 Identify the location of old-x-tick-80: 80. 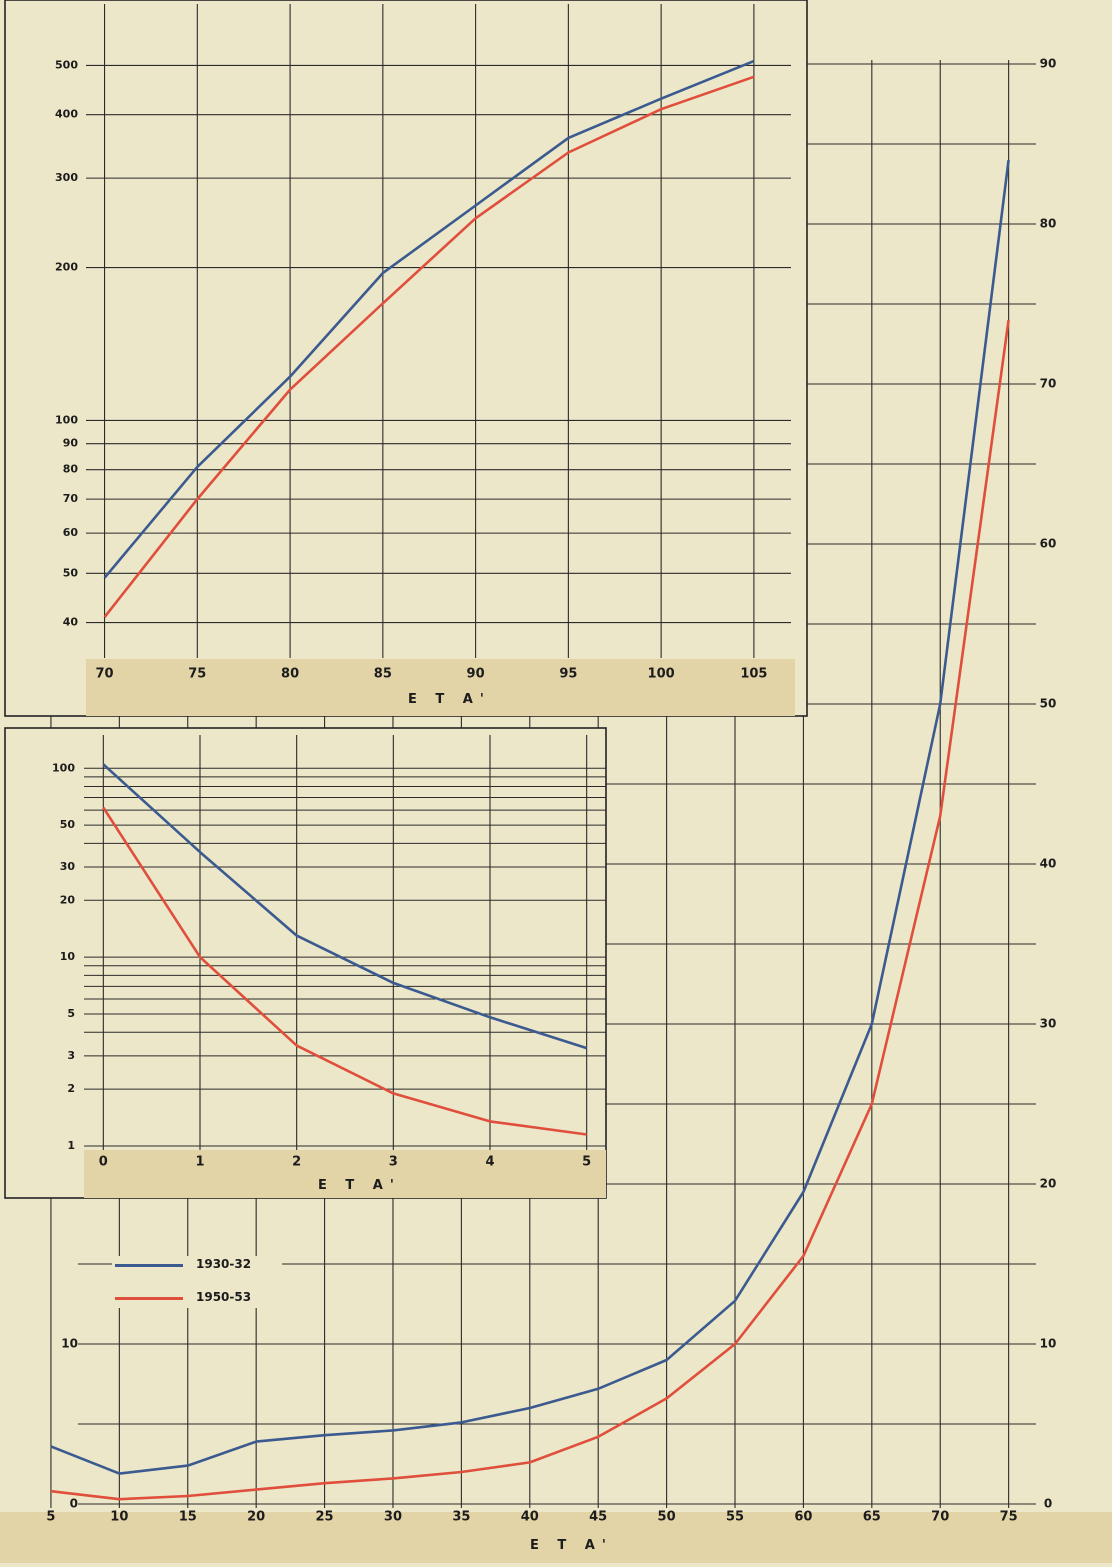
(290, 674).